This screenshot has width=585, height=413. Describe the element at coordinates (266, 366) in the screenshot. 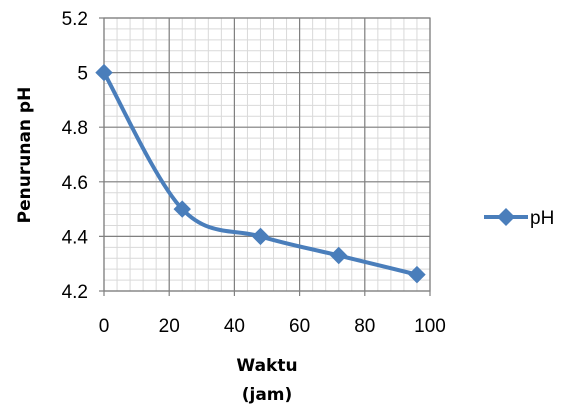

I see `x-axis-title-line-1: Waktu` at that location.